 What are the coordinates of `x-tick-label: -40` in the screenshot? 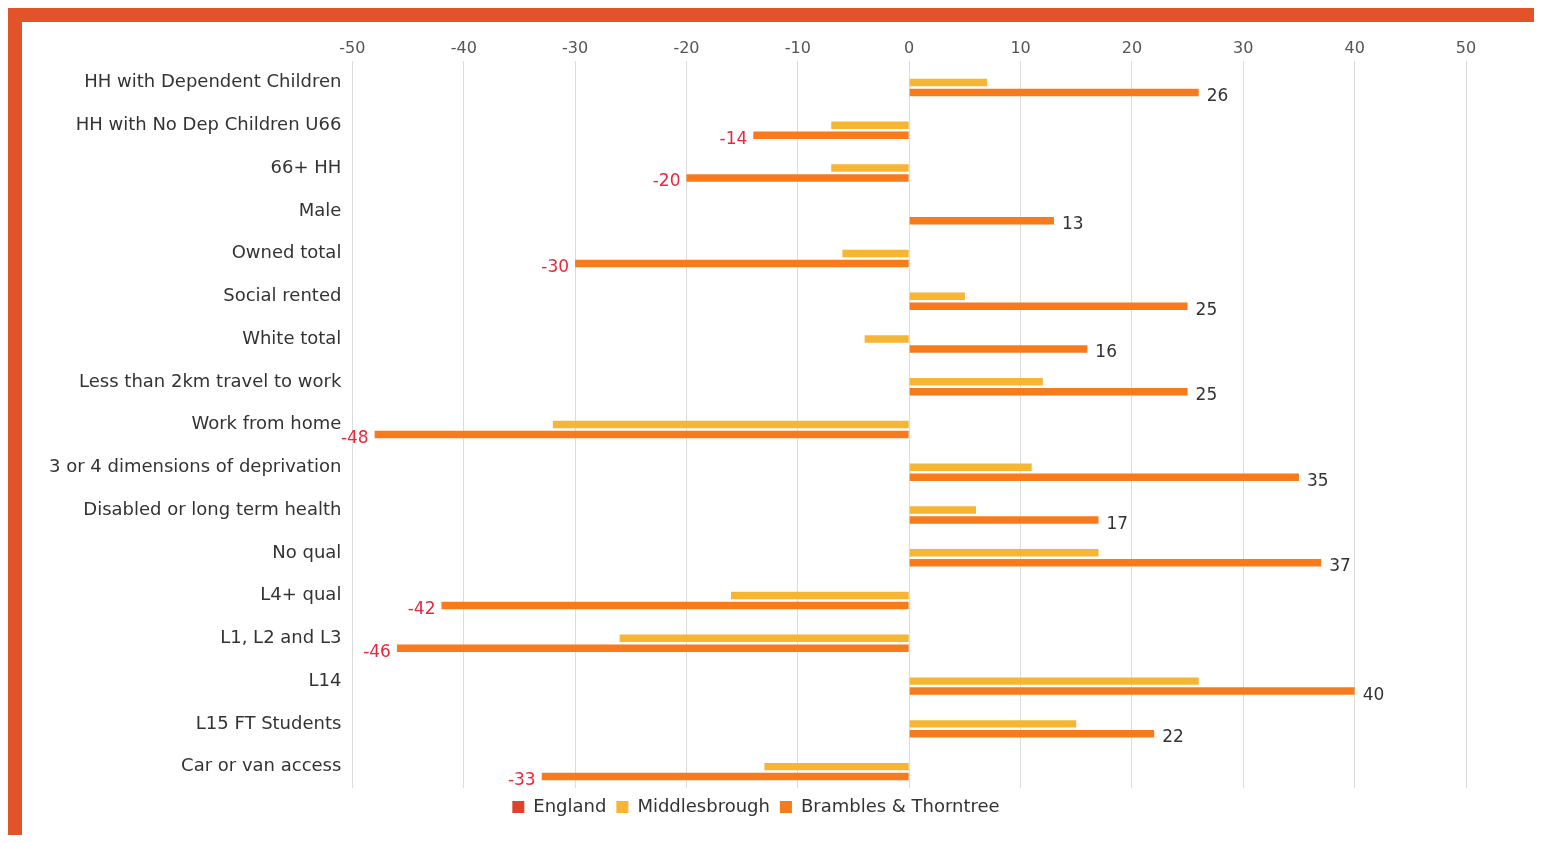 It's located at (463, 47).